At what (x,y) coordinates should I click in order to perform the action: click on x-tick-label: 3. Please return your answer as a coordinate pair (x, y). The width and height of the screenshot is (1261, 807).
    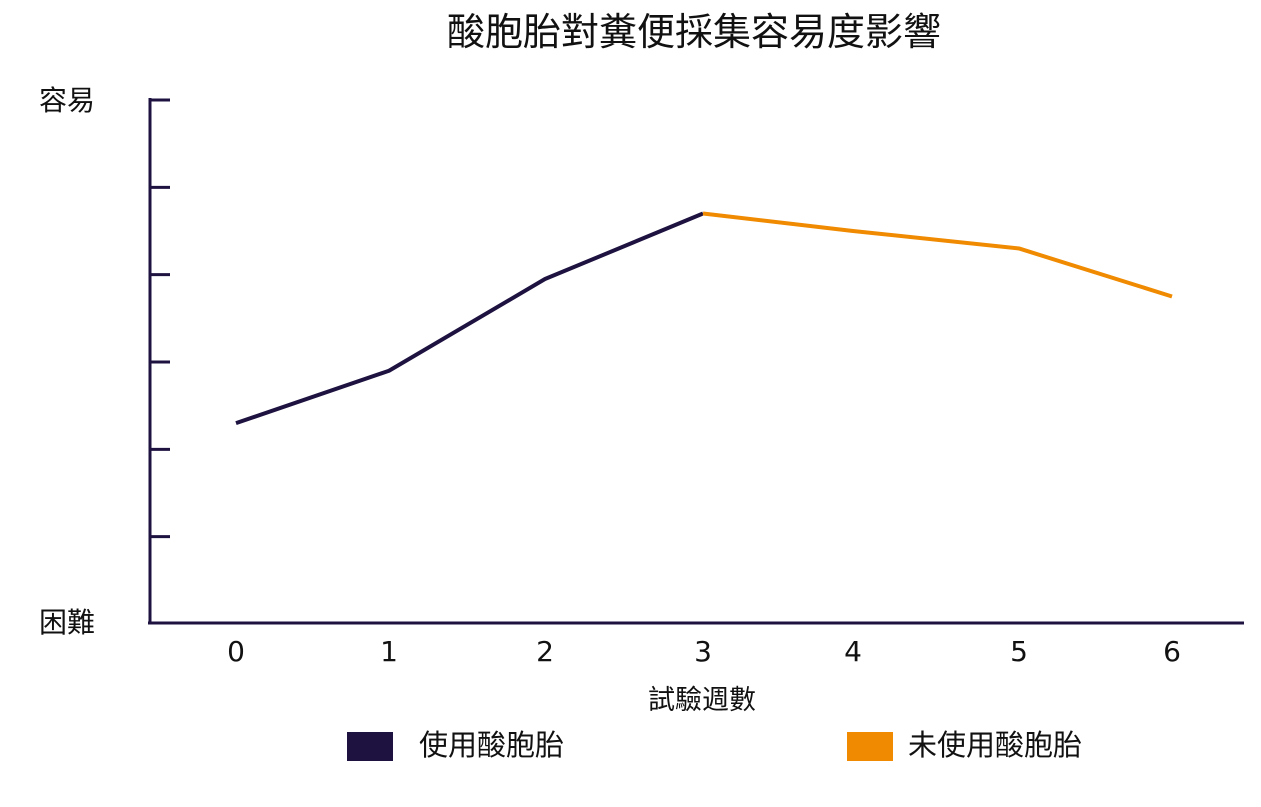
    Looking at the image, I should click on (703, 651).